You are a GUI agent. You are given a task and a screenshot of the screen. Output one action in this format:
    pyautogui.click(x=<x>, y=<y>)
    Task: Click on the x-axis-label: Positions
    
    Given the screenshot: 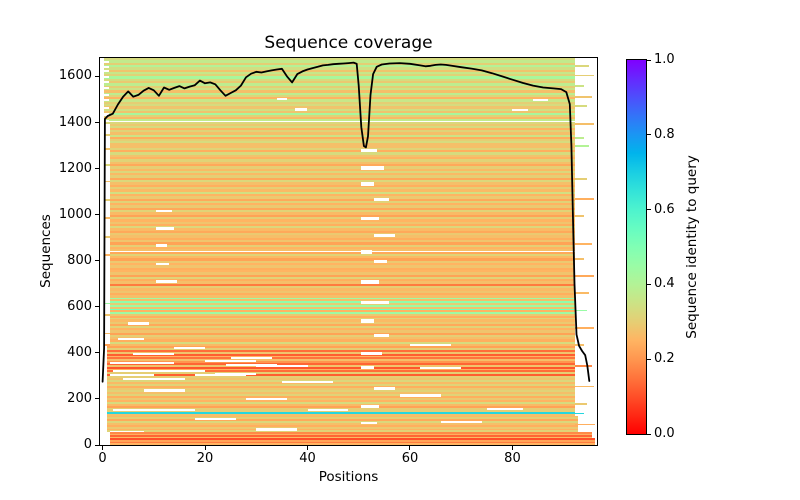 What is the action you would take?
    pyautogui.click(x=348, y=477)
    